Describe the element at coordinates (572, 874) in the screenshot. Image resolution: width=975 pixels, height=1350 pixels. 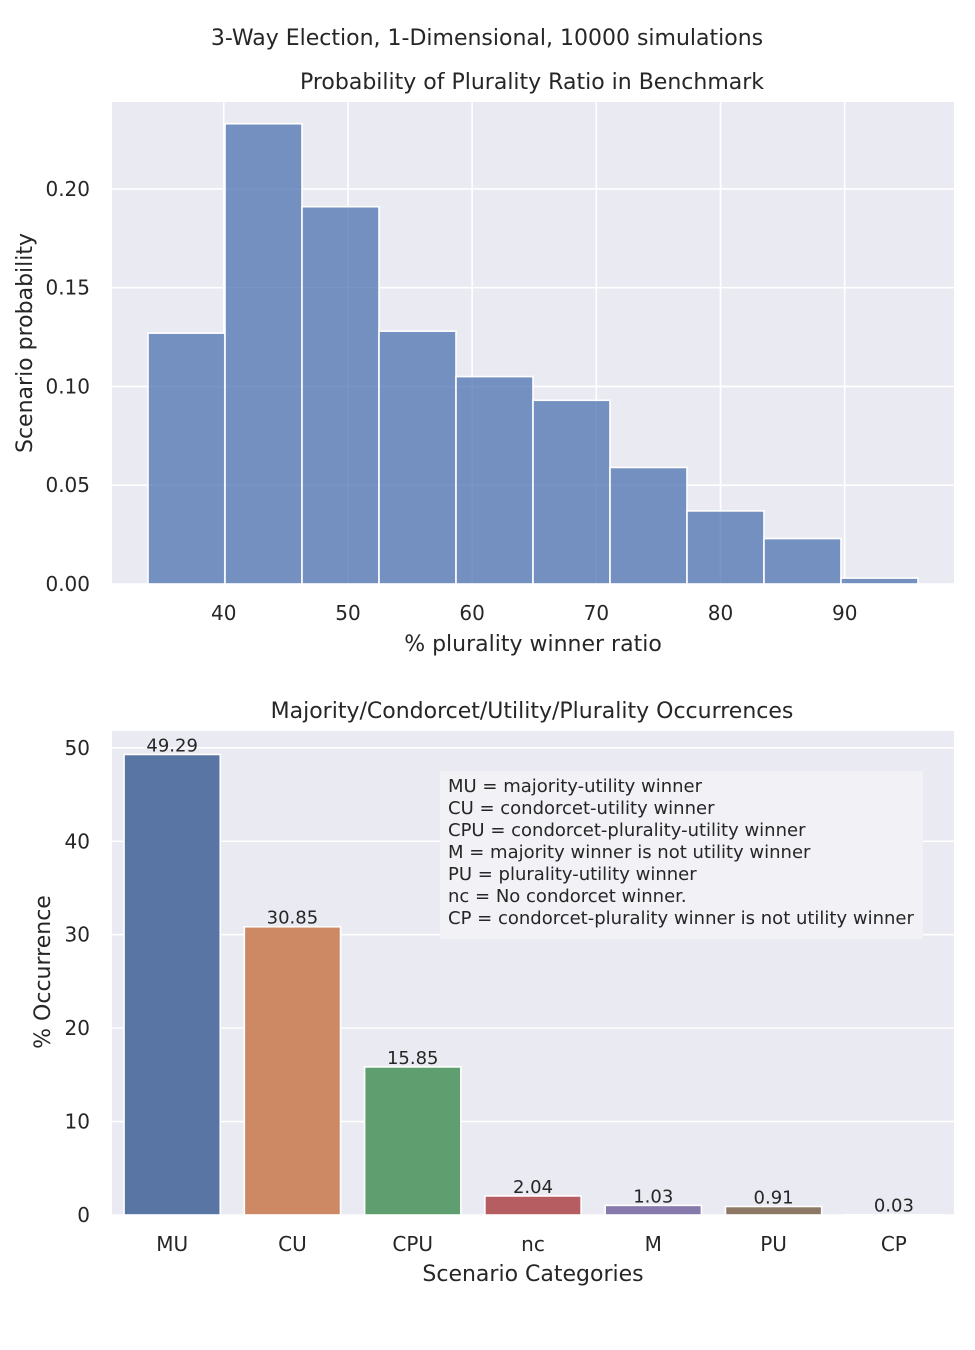
I see `legend-entry: PU = plurality-utility winner` at that location.